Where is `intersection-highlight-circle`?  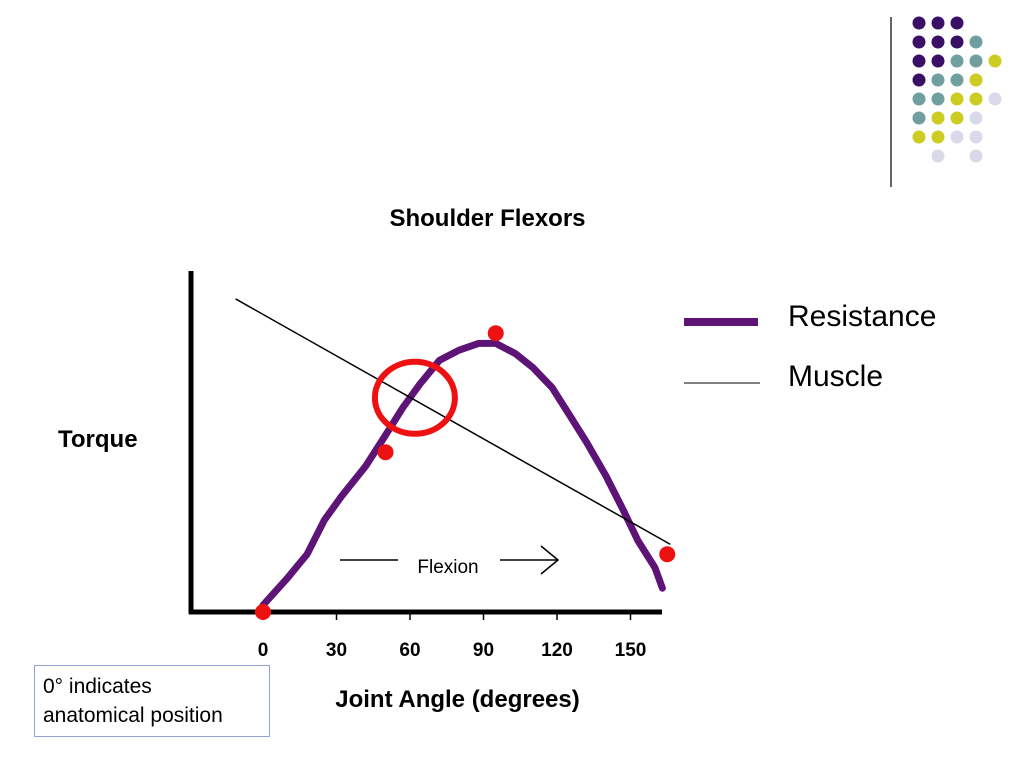
intersection-highlight-circle is located at coordinates (414, 397).